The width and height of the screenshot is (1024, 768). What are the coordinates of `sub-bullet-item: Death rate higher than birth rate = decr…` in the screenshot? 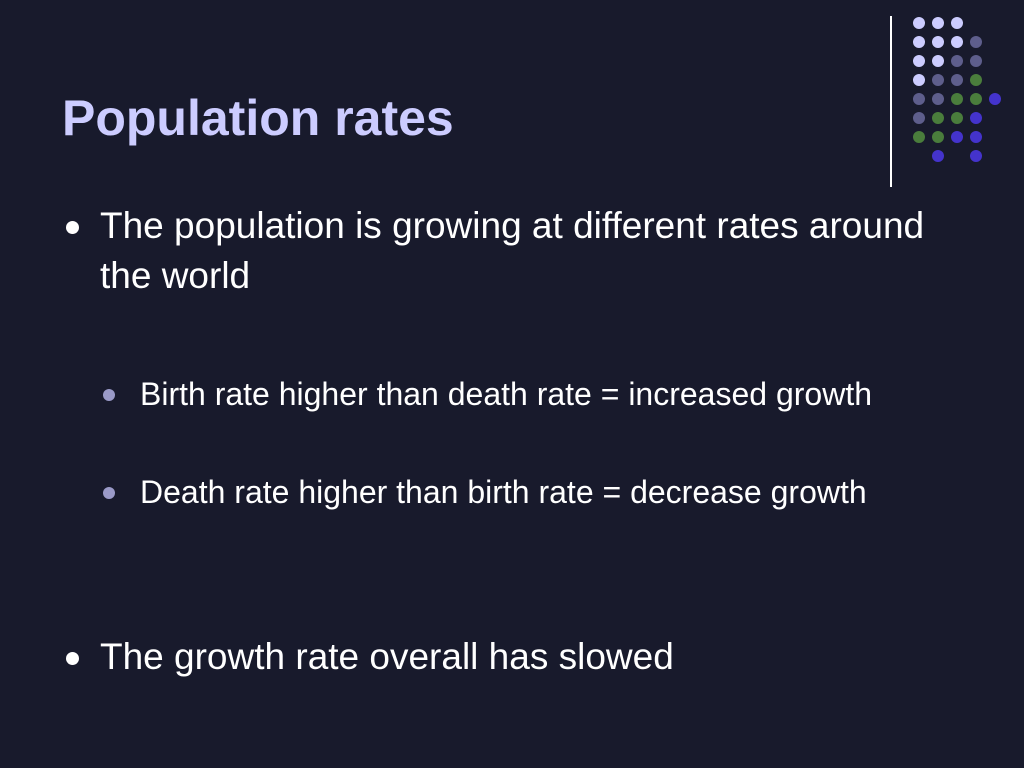 It's located at (503, 492).